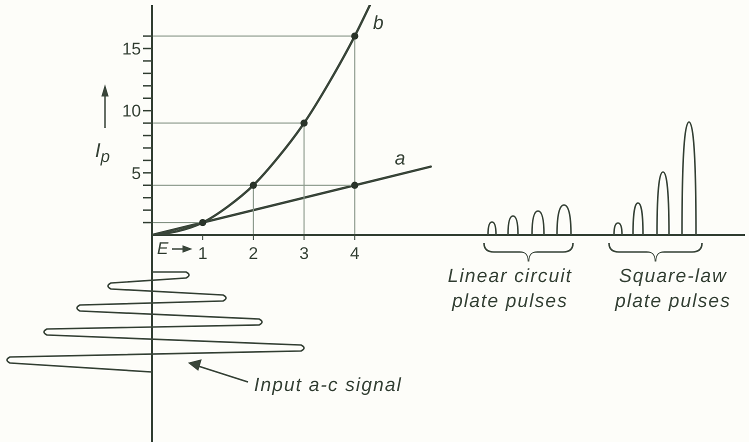  What do you see at coordinates (102, 154) in the screenshot?
I see `y-axis-title: I$_{p}$` at bounding box center [102, 154].